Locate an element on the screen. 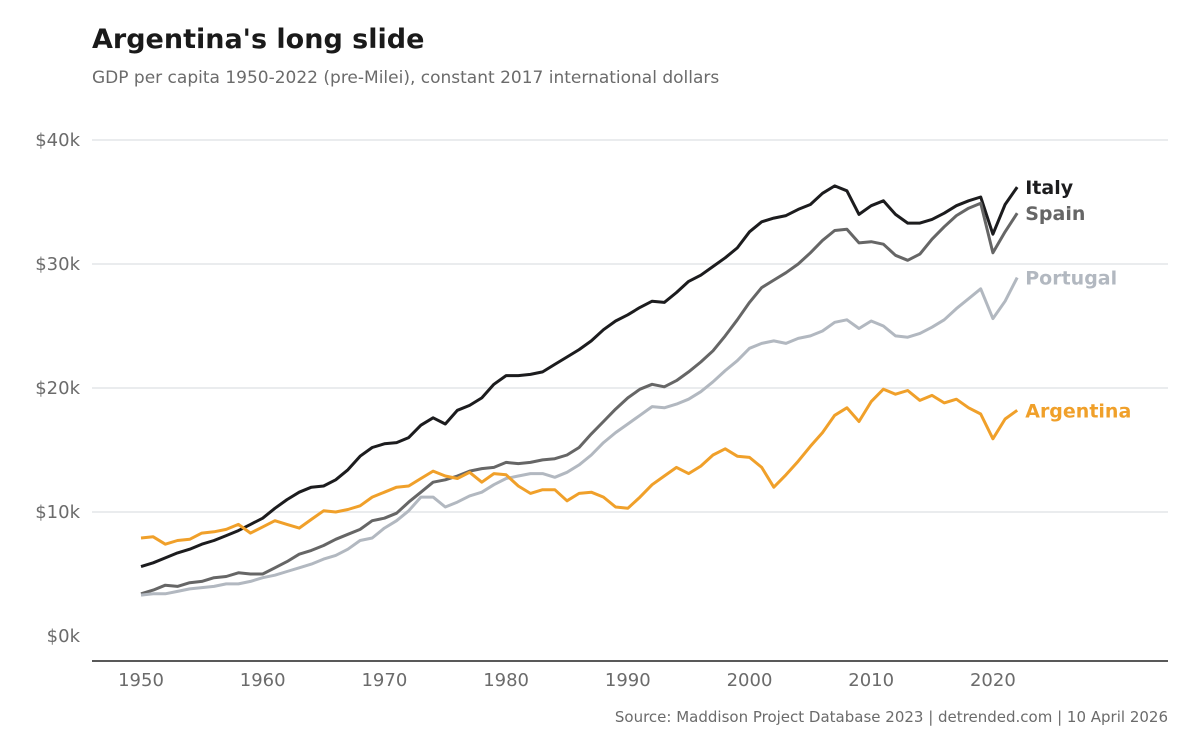 Image resolution: width=1200 pixels, height=750 pixels. x-tick-label: 1970 is located at coordinates (384, 680).